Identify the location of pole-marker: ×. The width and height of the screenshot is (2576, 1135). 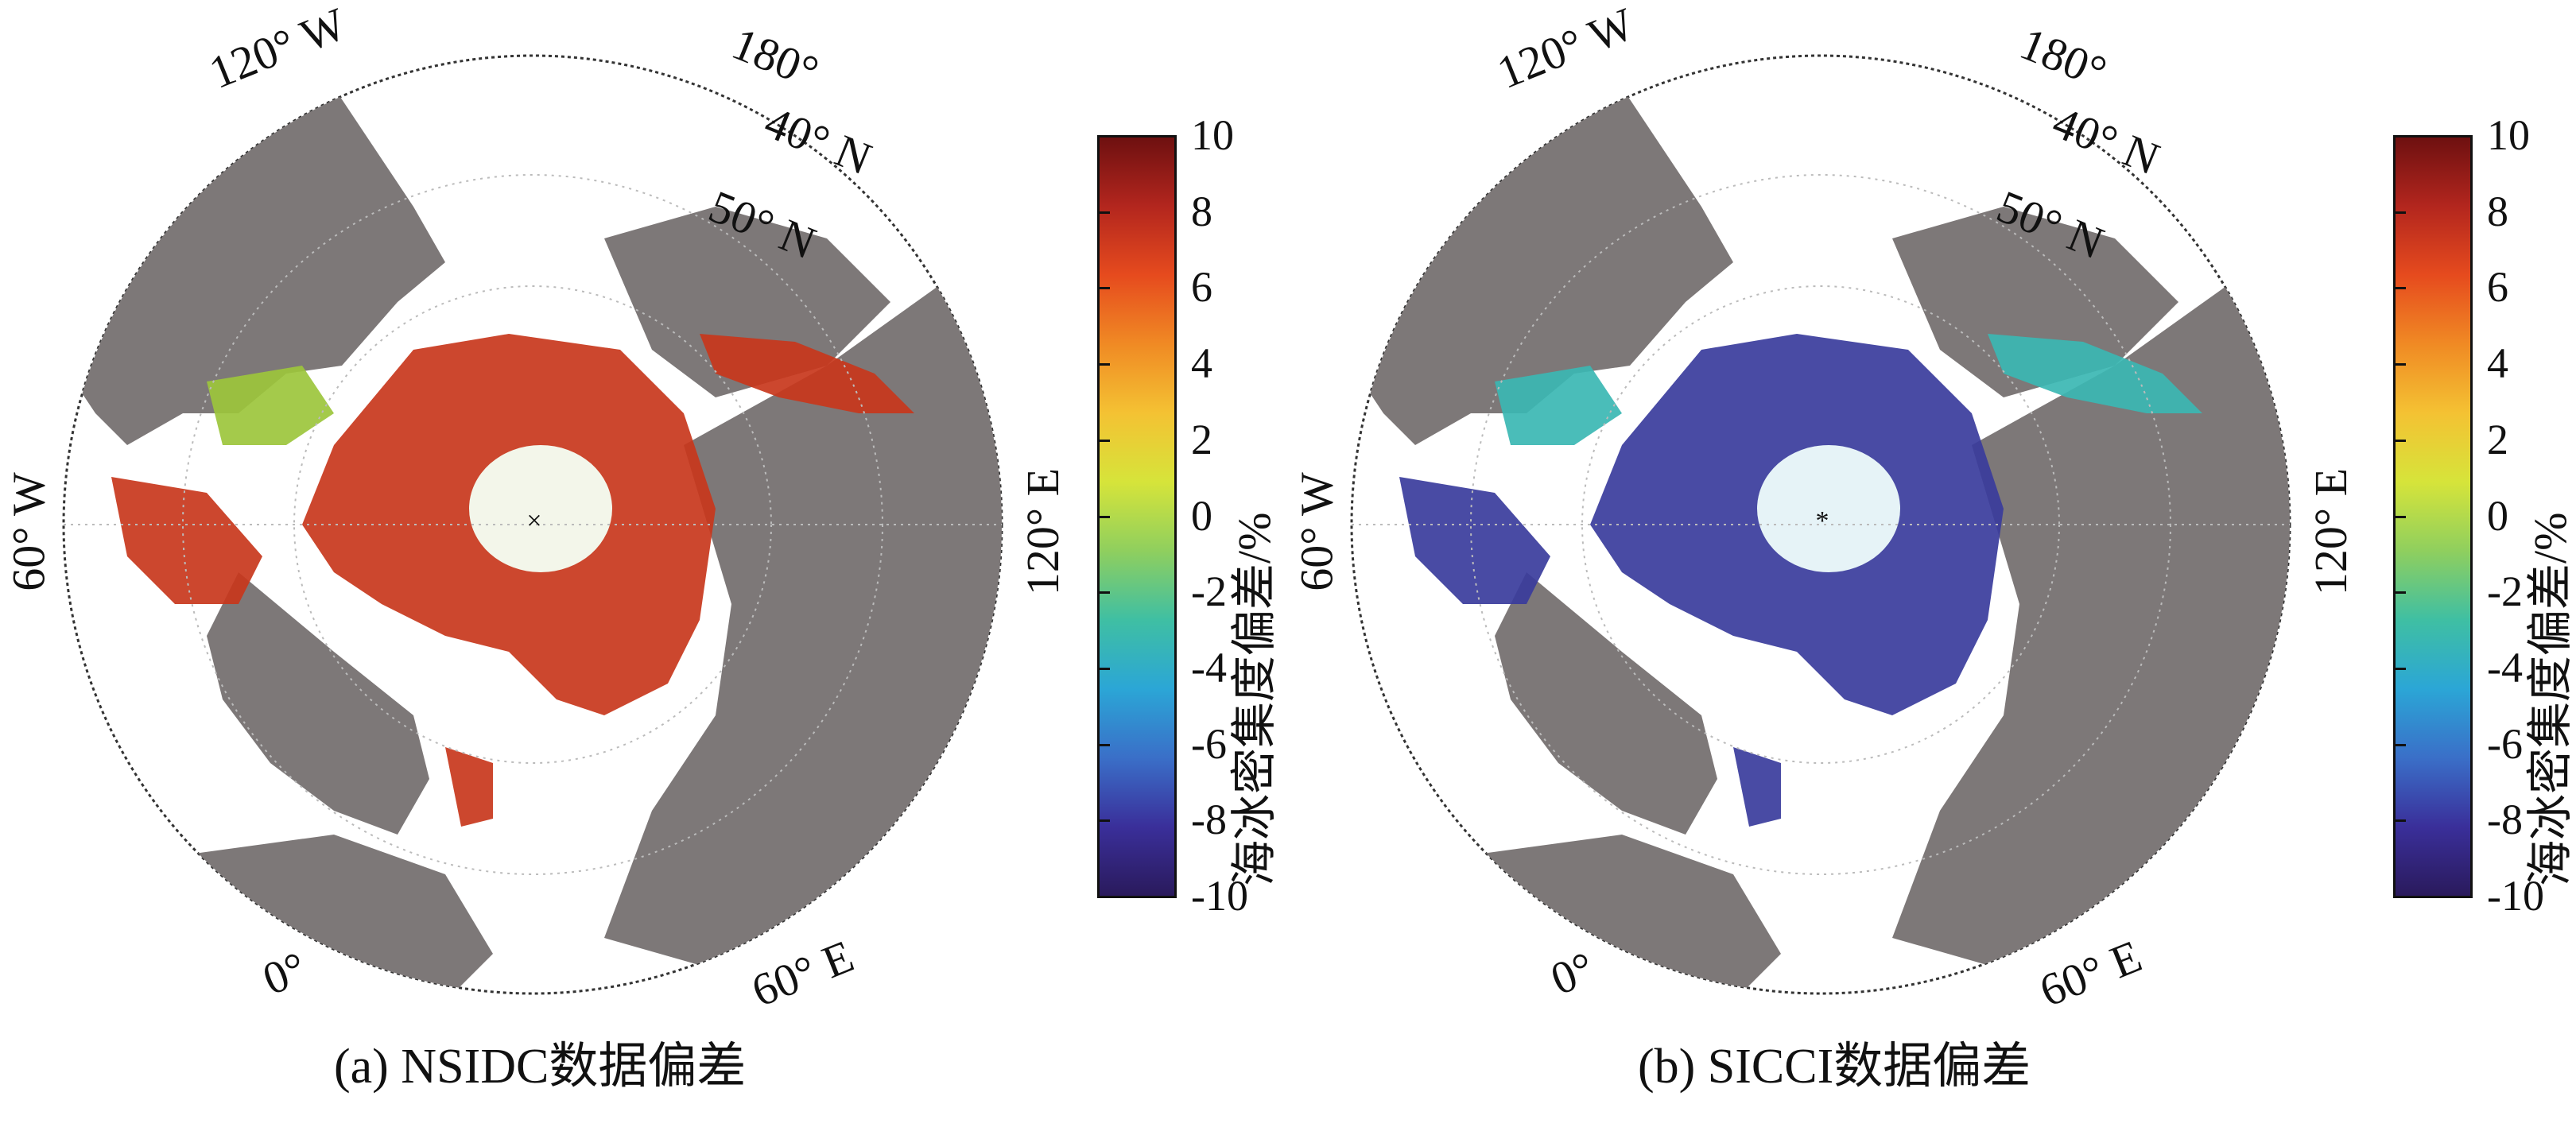
(533, 521).